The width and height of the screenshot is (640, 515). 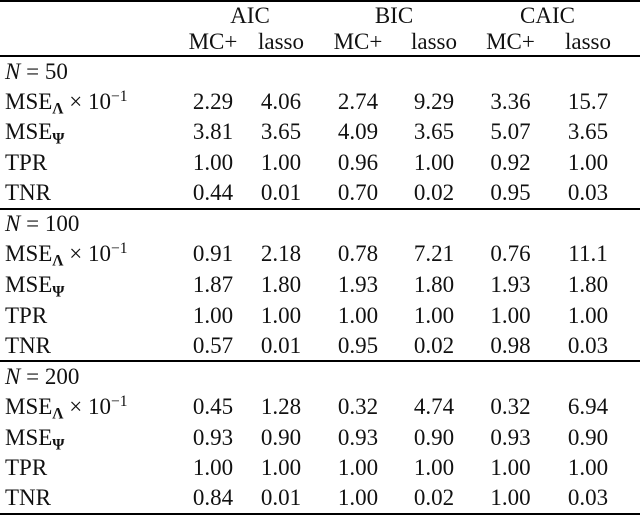 I want to click on cell-value: 0.92, so click(x=510, y=162).